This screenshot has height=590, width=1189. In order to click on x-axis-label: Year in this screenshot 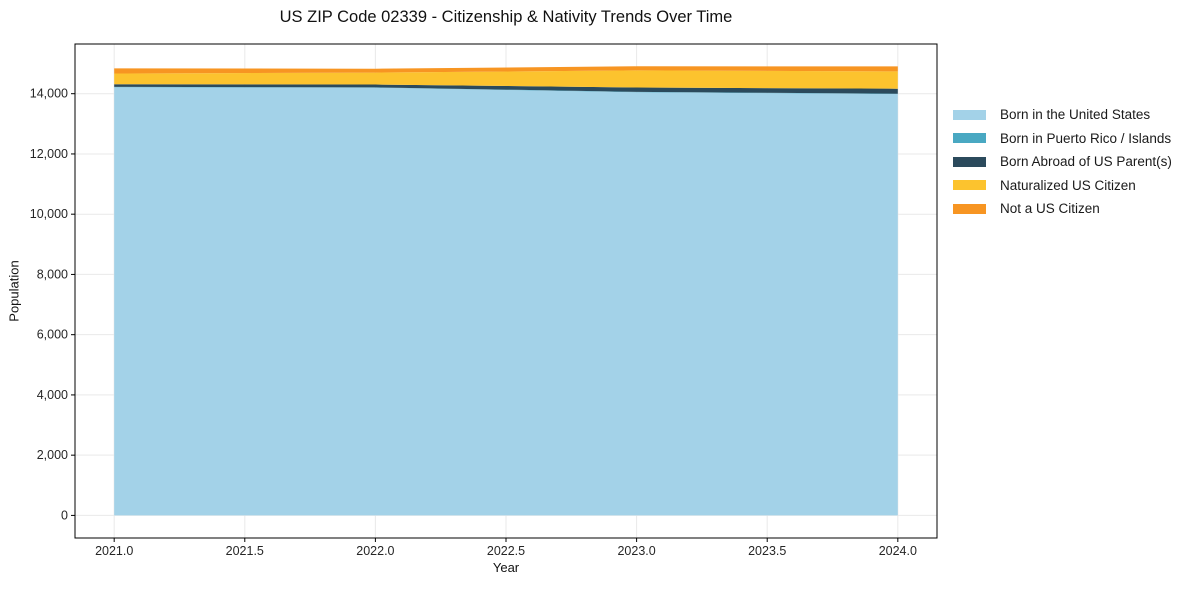, I will do `click(506, 567)`.